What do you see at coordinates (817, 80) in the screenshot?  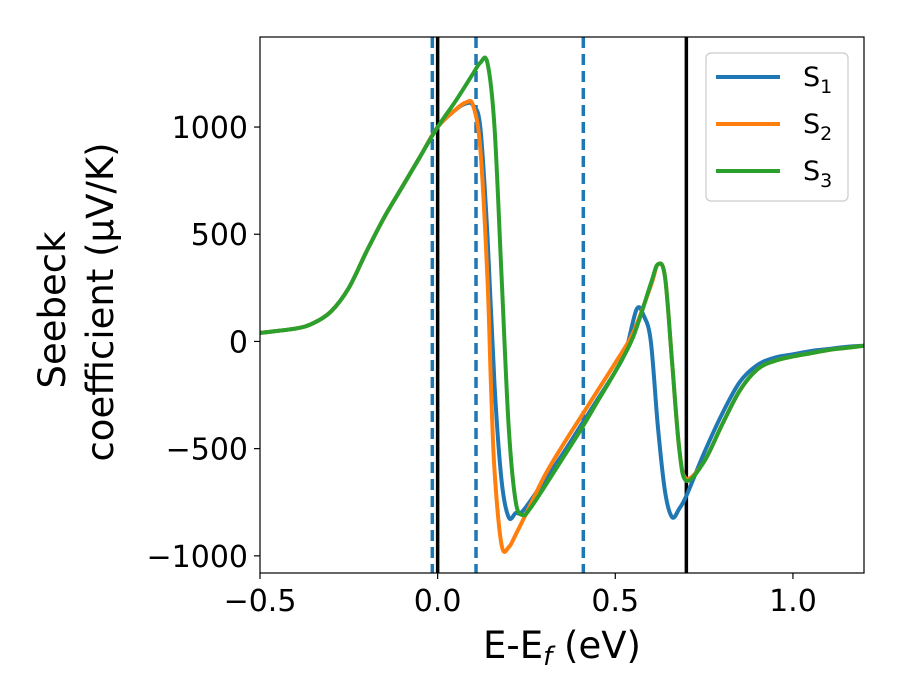 I see `legend-label-s1: S1` at bounding box center [817, 80].